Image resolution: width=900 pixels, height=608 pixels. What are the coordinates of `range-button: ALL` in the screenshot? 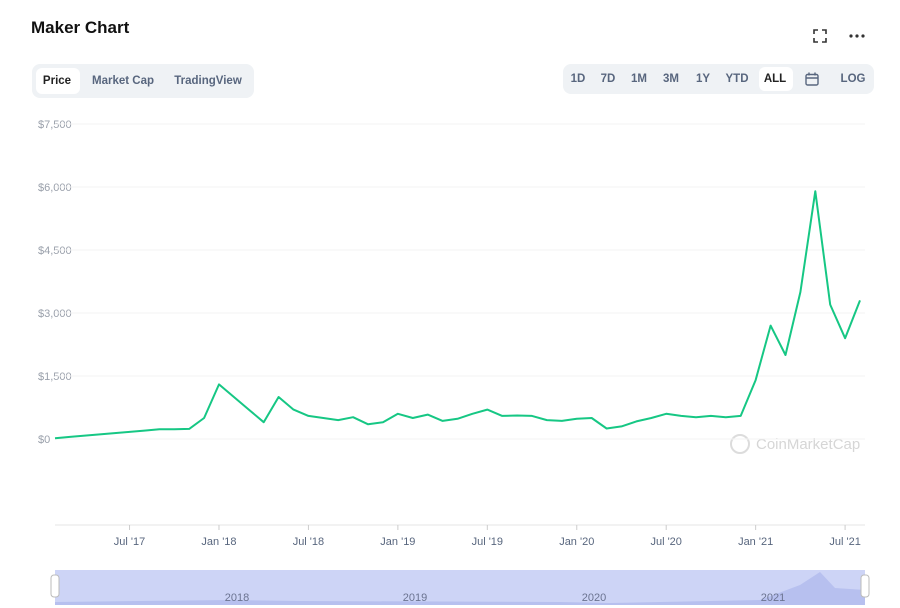 It's located at (775, 79).